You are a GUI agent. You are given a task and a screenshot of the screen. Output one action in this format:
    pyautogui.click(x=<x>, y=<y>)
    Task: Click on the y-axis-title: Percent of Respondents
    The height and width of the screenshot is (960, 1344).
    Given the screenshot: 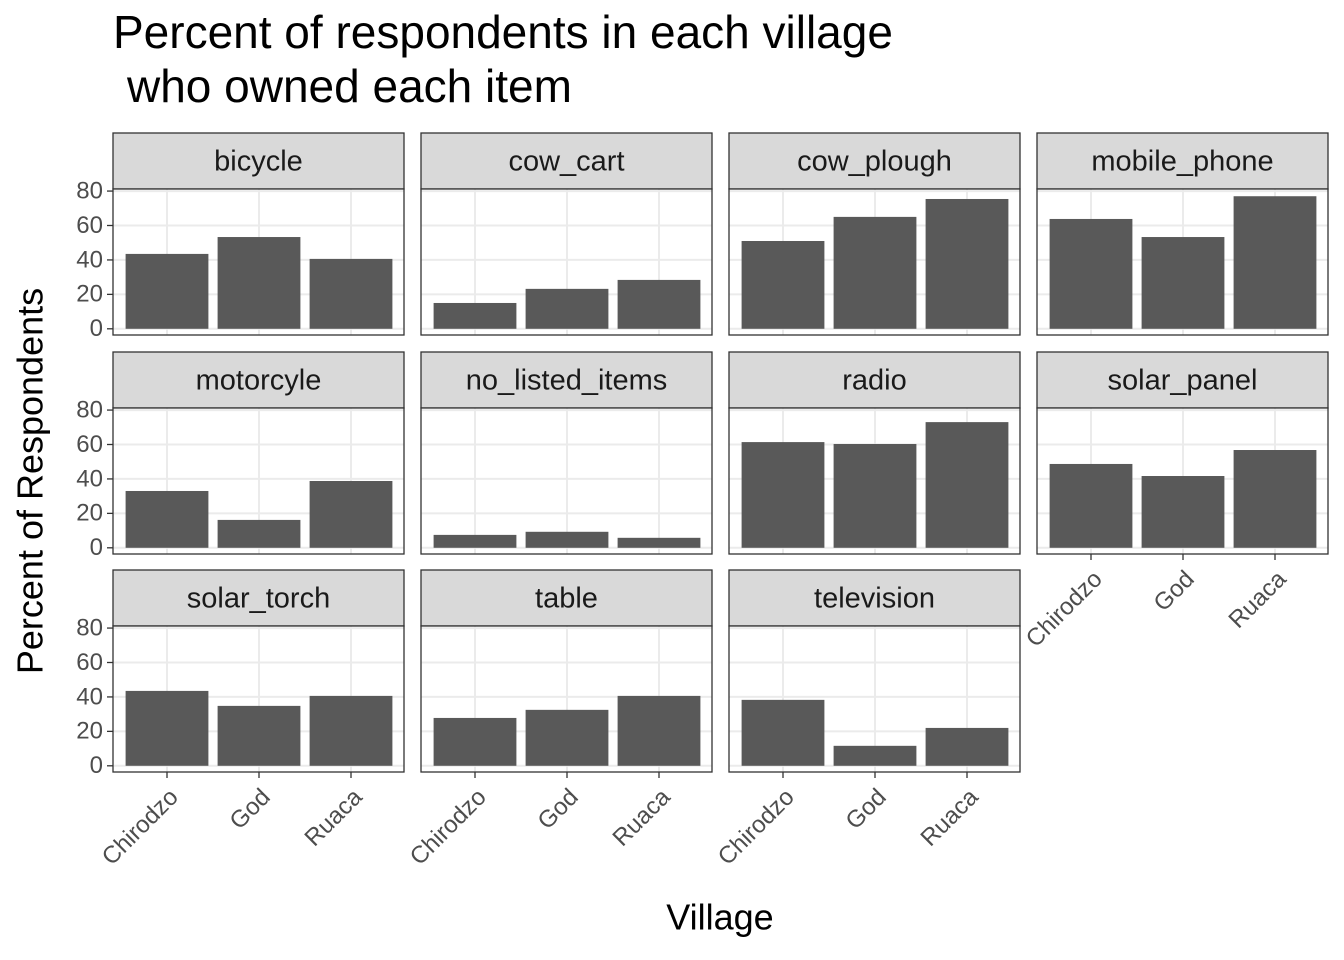 What is the action you would take?
    pyautogui.click(x=30, y=481)
    